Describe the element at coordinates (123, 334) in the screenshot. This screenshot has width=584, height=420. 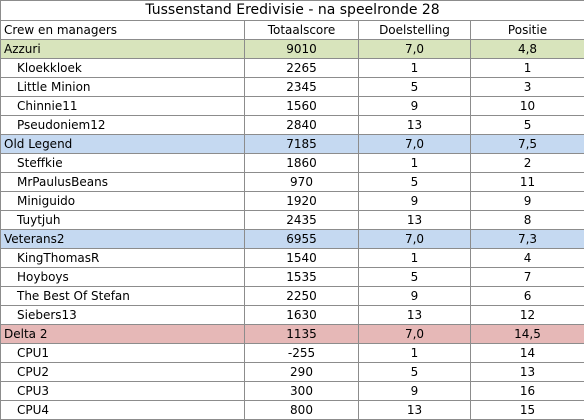
I see `team-name: Delta 2` at that location.